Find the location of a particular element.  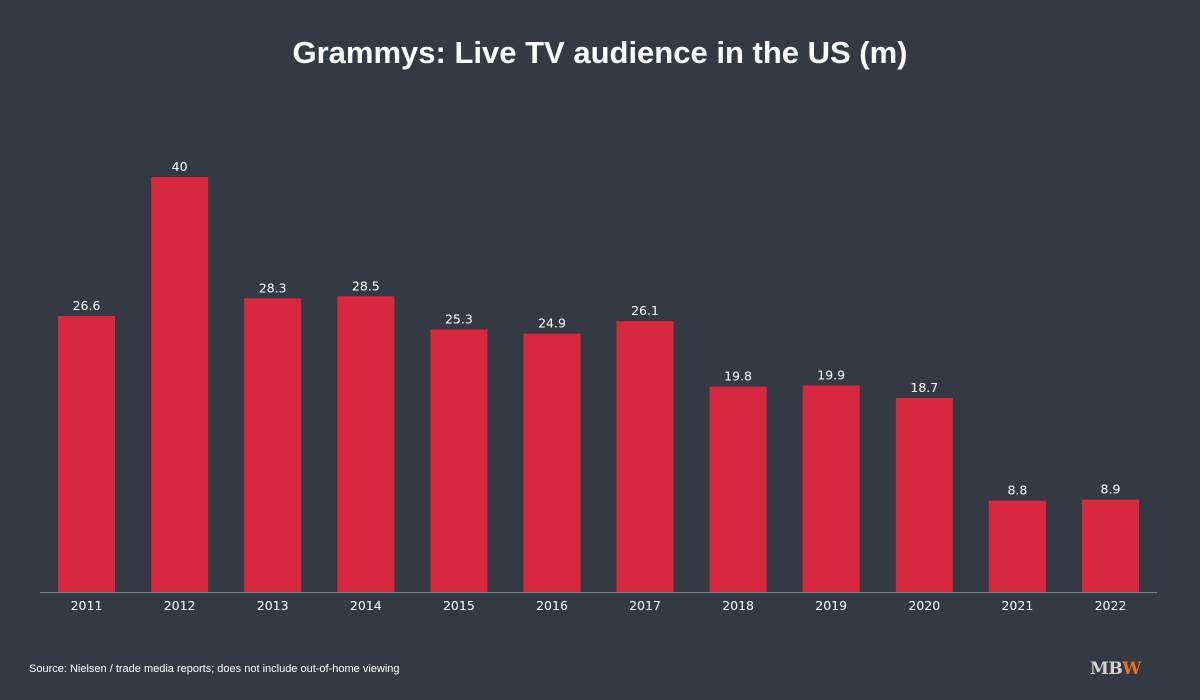

x-tick-2021: 2021 is located at coordinates (1017, 605).